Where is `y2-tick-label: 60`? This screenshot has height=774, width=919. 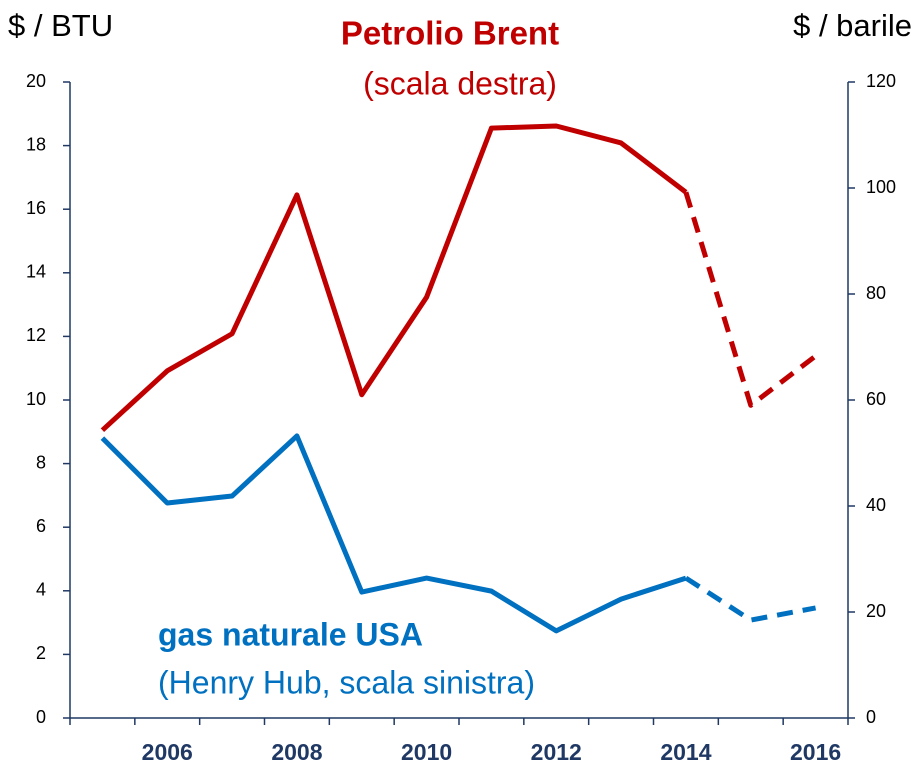
y2-tick-label: 60 is located at coordinates (876, 399).